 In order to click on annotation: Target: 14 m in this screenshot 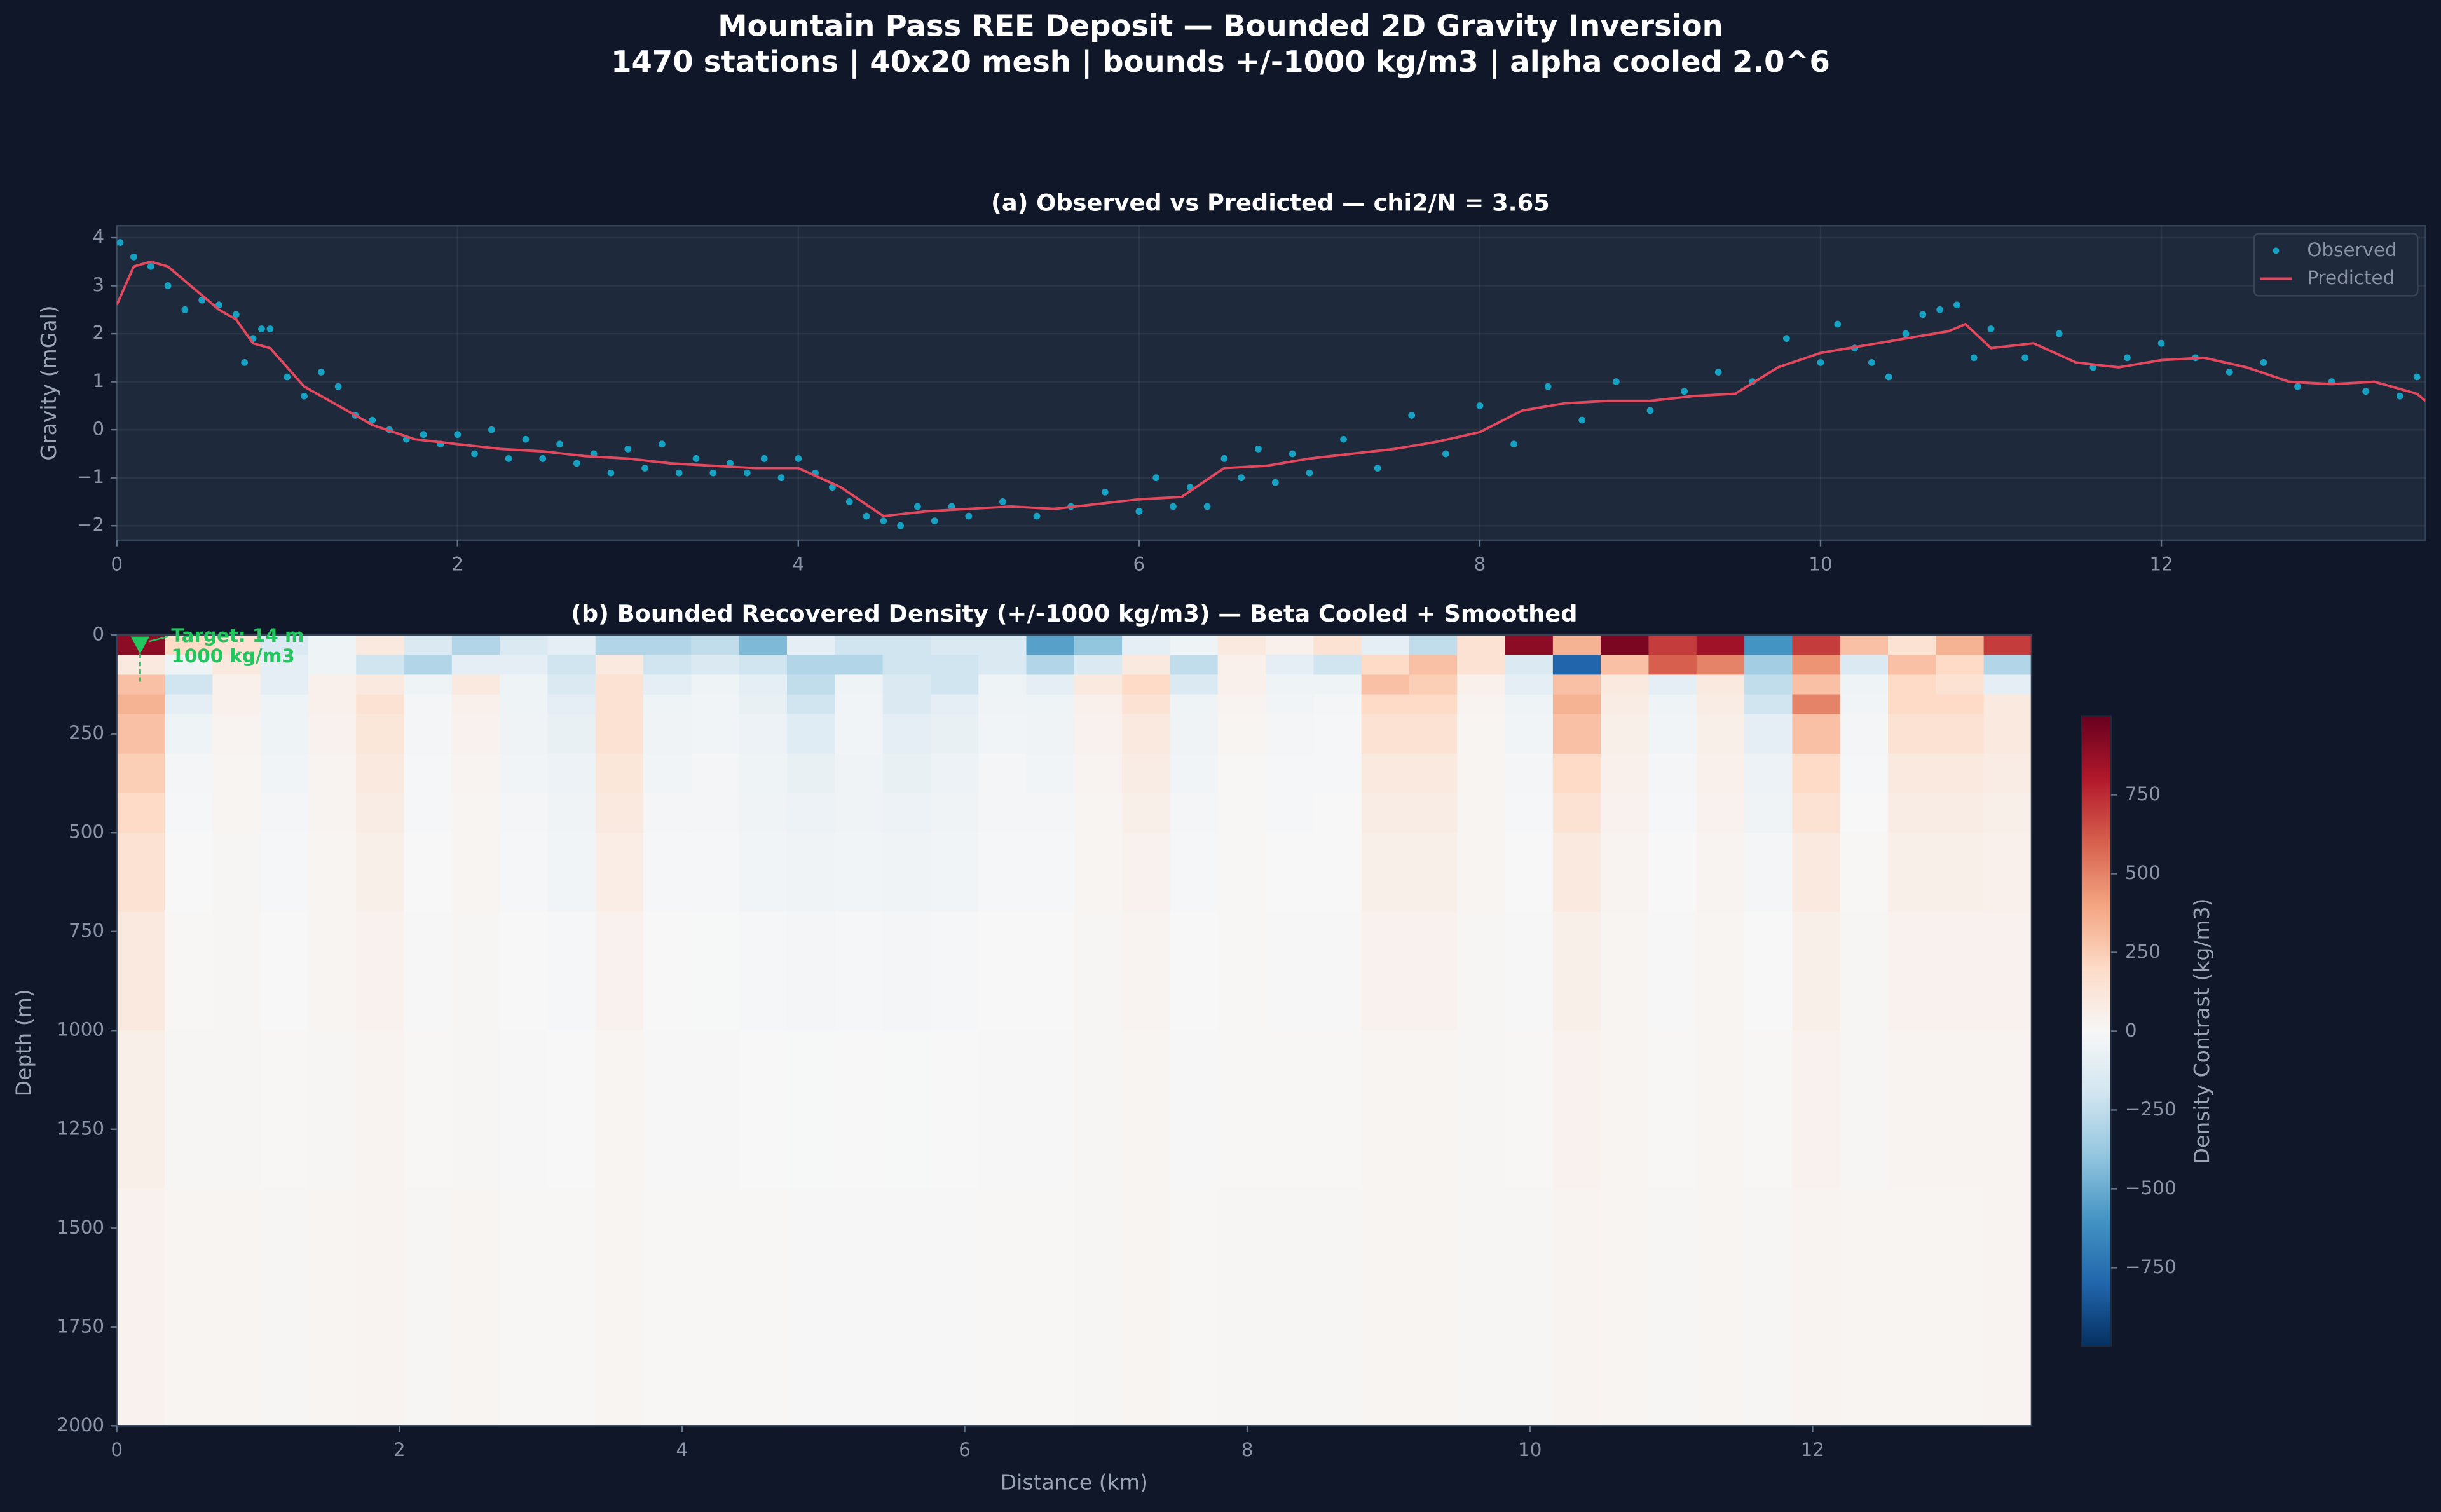, I will do `click(237, 635)`.